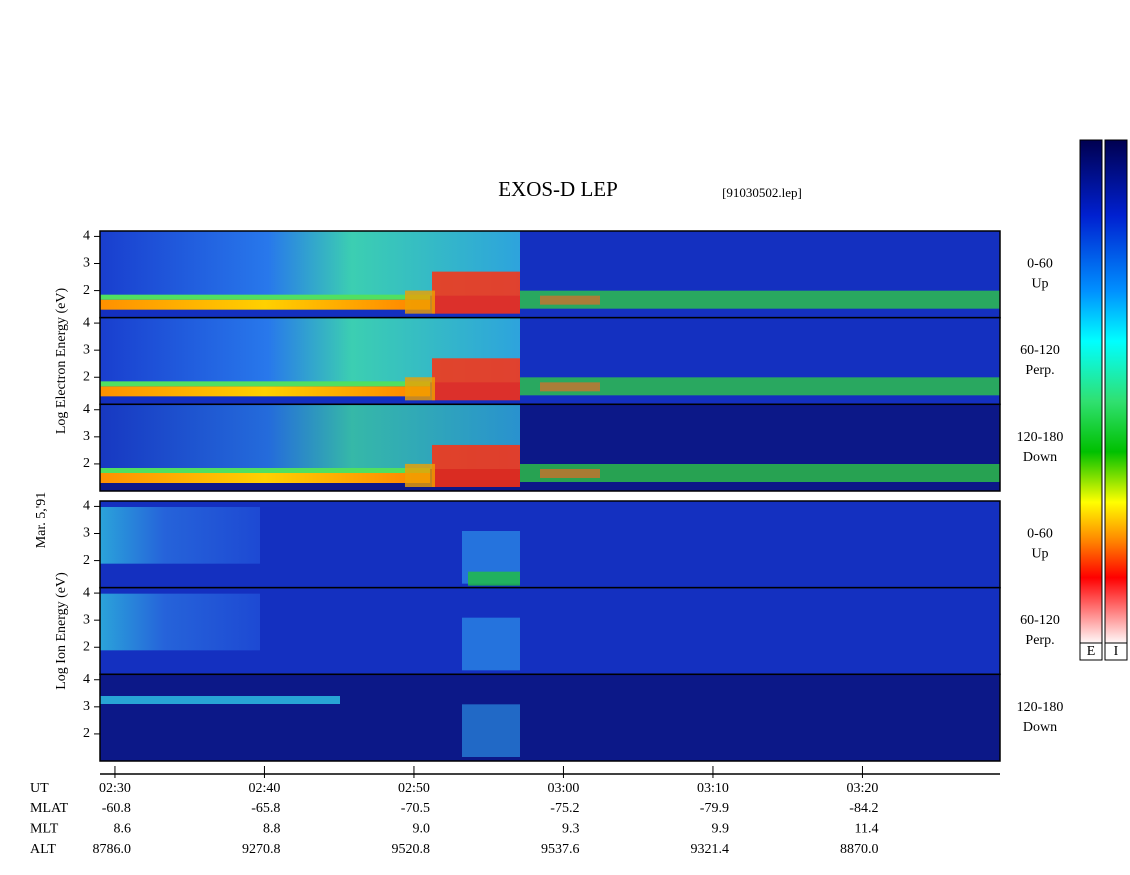  I want to click on x-tick-label: 02:30, so click(115, 788).